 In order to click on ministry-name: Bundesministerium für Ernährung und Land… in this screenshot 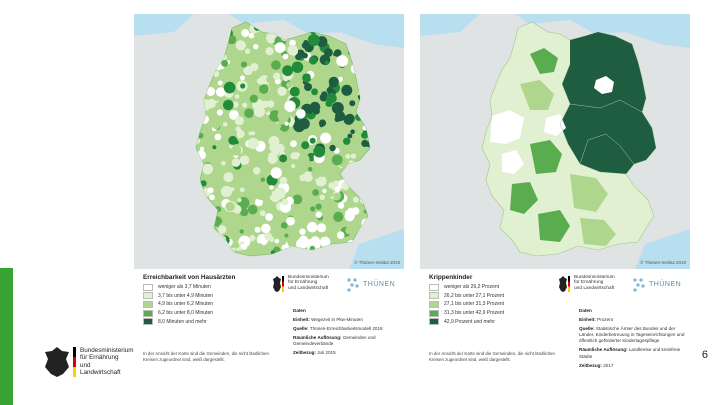, I will do `click(107, 362)`.